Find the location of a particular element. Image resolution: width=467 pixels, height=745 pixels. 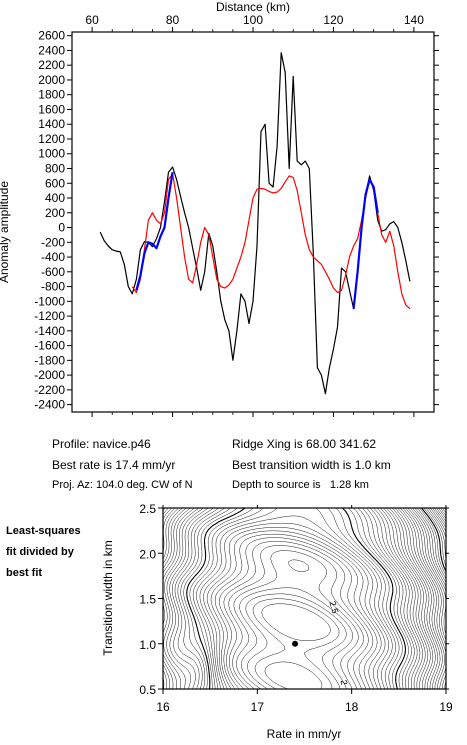

y-tick-label: 0 is located at coordinates (61, 228).